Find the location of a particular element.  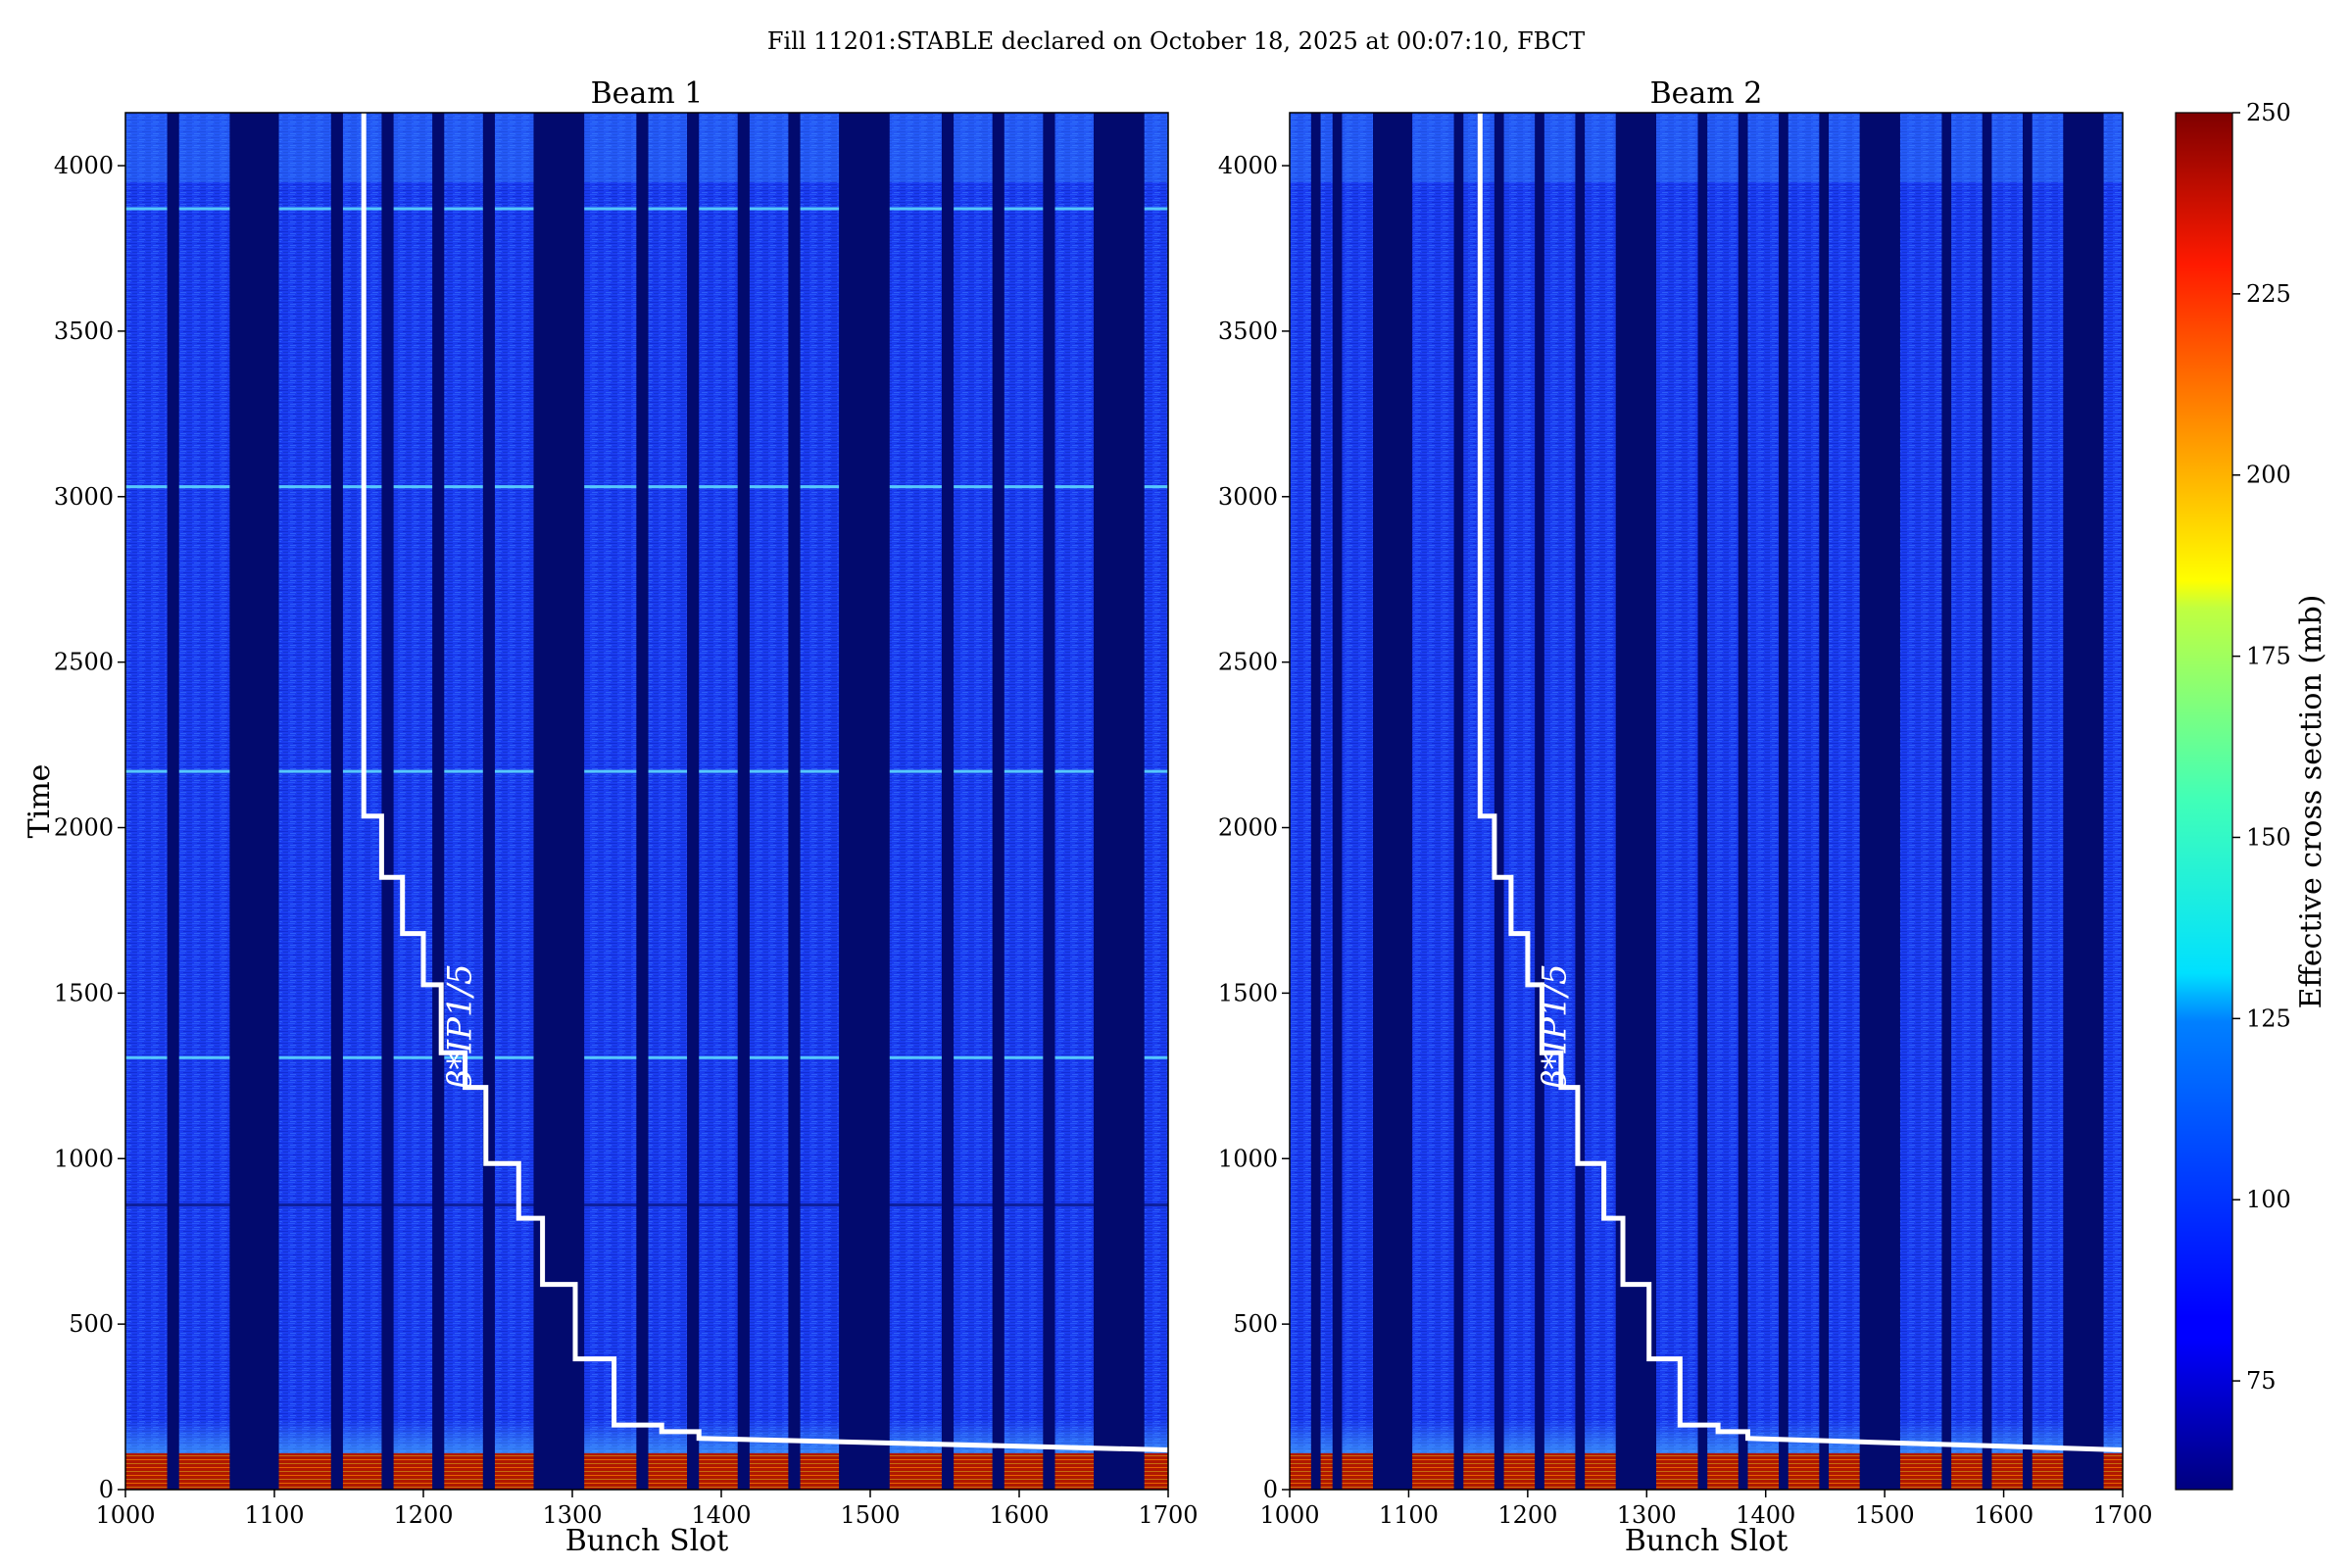

colorbar-tick-label: 100 is located at coordinates (2268, 1199).